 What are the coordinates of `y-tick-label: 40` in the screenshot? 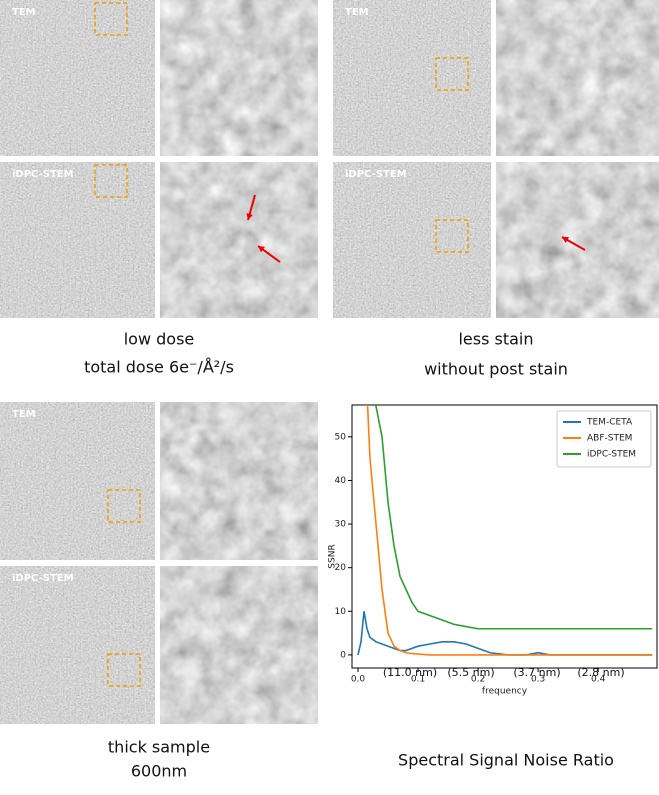 It's located at (341, 481).